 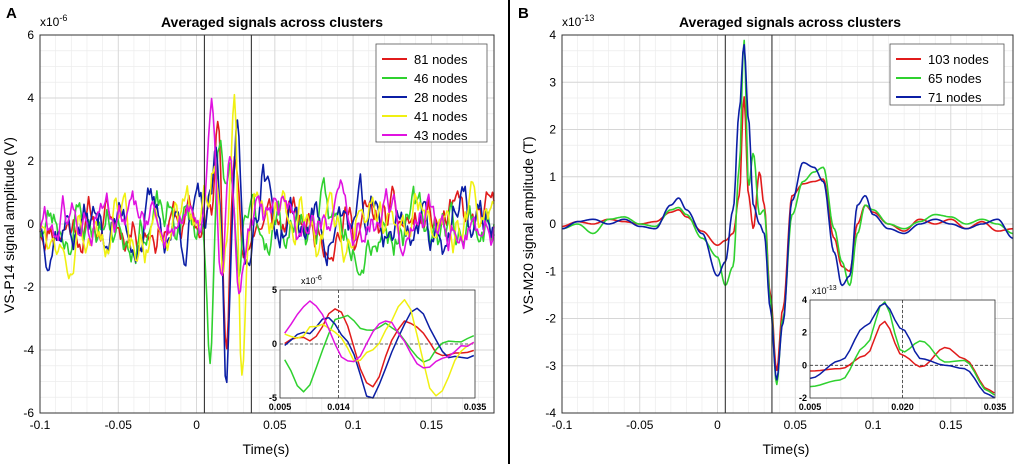 What do you see at coordinates (274, 290) in the screenshot?
I see `inset-y-tick-label: 5` at bounding box center [274, 290].